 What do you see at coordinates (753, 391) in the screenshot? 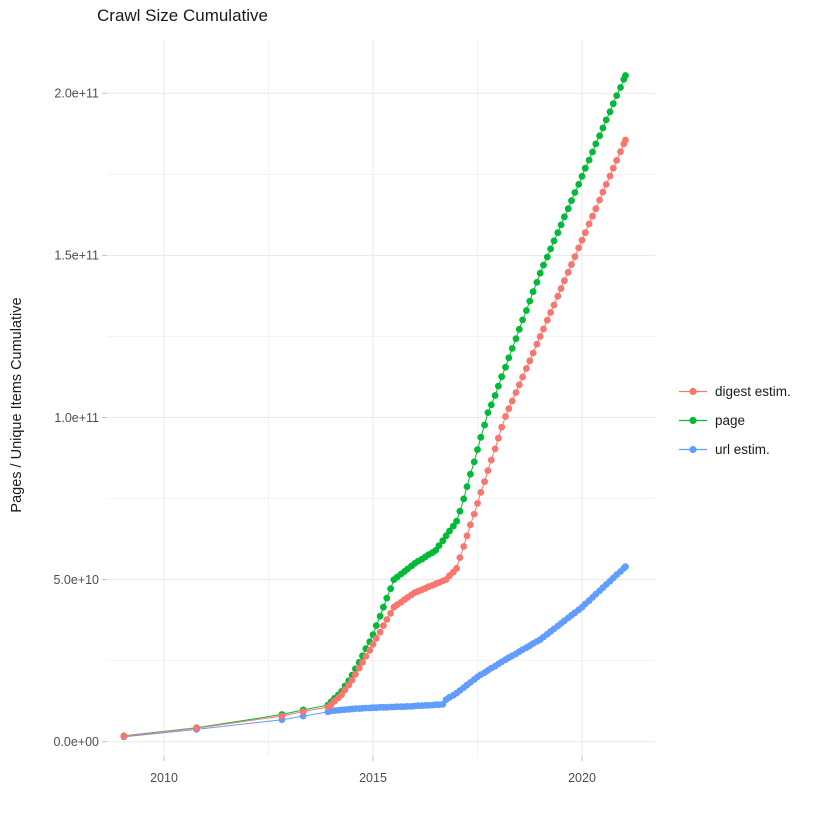
I see `legend-label-digest-estim: digest estim.` at bounding box center [753, 391].